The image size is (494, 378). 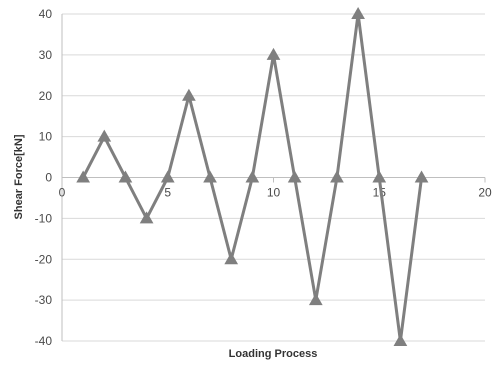 What do you see at coordinates (46, 96) in the screenshot?
I see `y-tick-label: 20` at bounding box center [46, 96].